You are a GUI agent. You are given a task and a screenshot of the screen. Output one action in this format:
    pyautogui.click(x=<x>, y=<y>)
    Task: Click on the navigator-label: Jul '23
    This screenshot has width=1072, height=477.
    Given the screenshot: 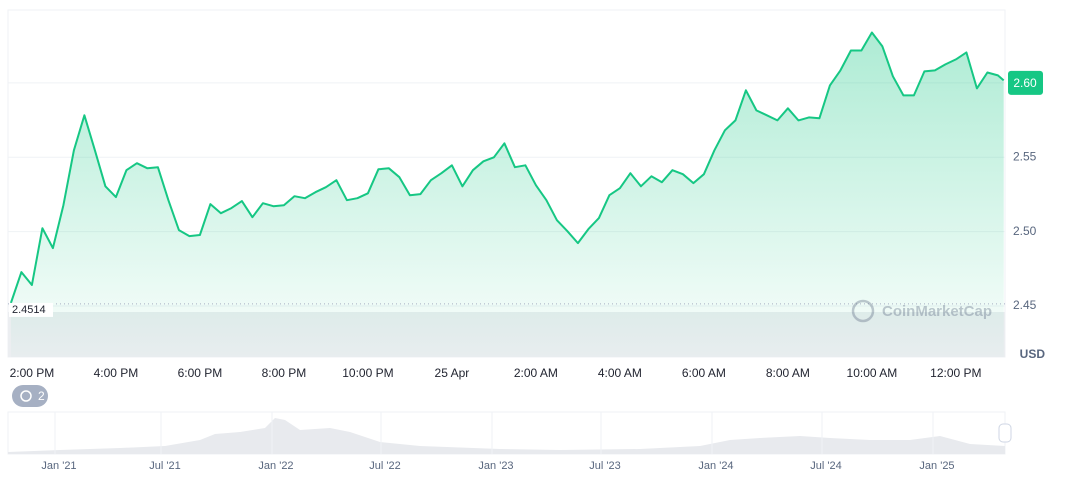 What is the action you would take?
    pyautogui.click(x=604, y=466)
    